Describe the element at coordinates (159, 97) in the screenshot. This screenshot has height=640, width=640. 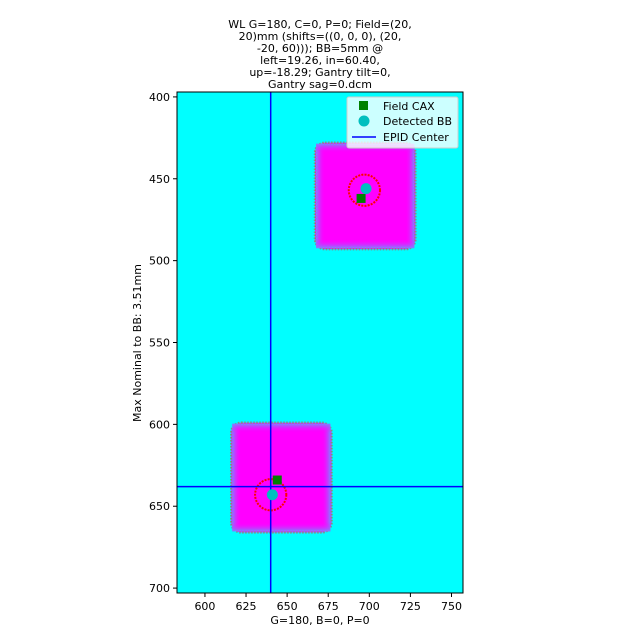
I see `y-tick-label: 400` at that location.